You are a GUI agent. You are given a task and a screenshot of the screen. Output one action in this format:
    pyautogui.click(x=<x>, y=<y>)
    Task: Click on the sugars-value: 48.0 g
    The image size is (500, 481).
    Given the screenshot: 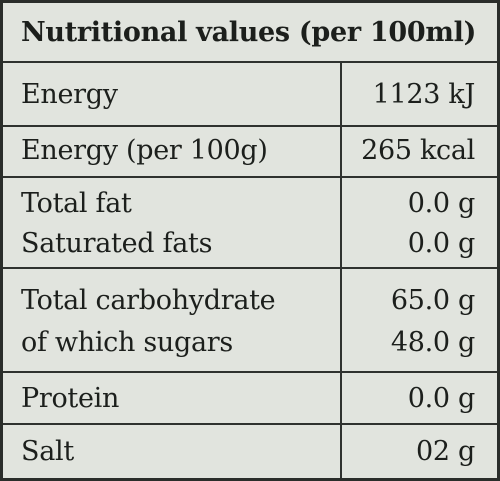 What is the action you would take?
    pyautogui.click(x=432, y=342)
    